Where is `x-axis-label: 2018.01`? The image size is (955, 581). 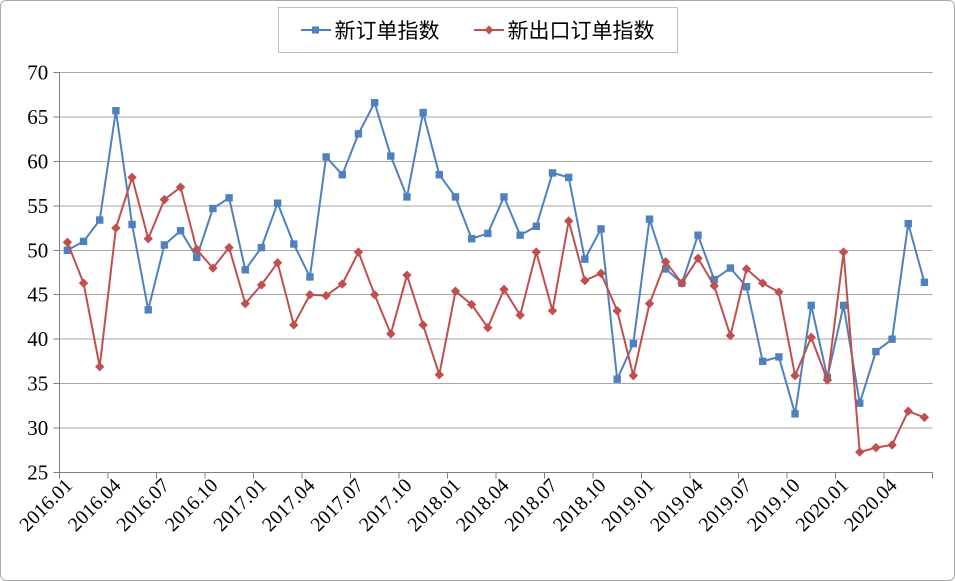 x-axis-label: 2018.01 is located at coordinates (434, 505).